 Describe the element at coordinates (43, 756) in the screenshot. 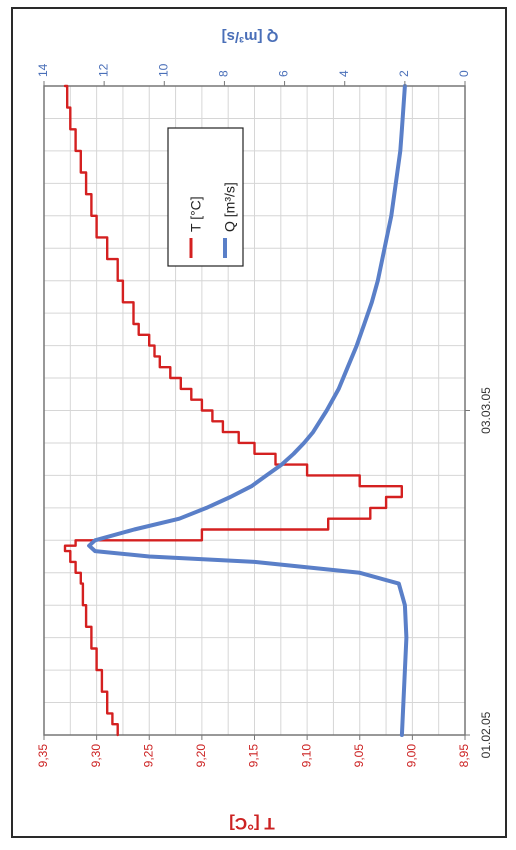

I see `left-axis-tick-label: 9,35` at that location.